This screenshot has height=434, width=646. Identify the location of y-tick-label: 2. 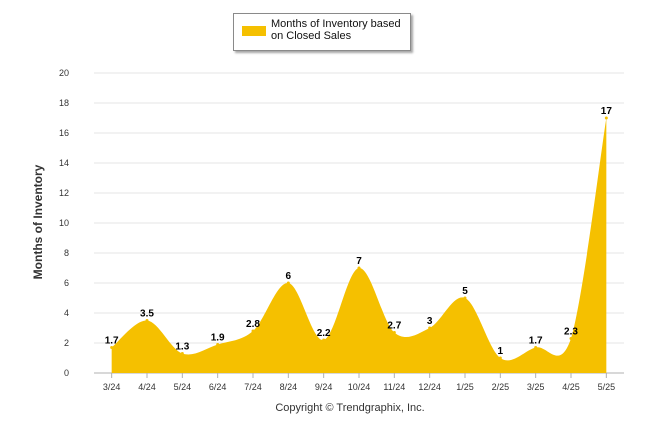
(66, 343).